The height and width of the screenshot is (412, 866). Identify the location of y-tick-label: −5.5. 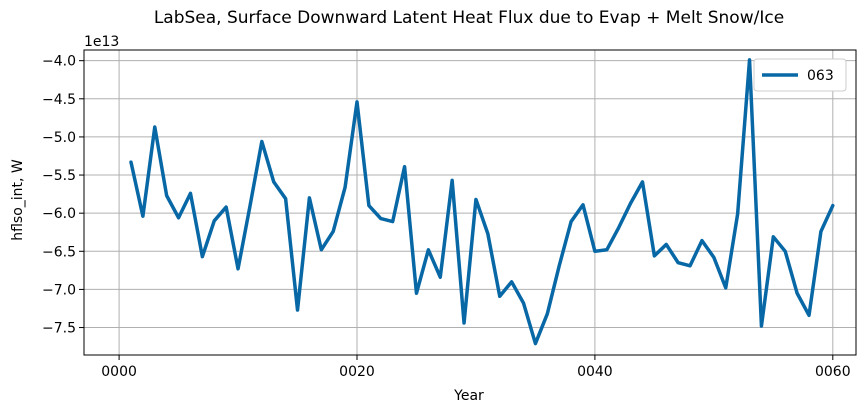
(59, 176).